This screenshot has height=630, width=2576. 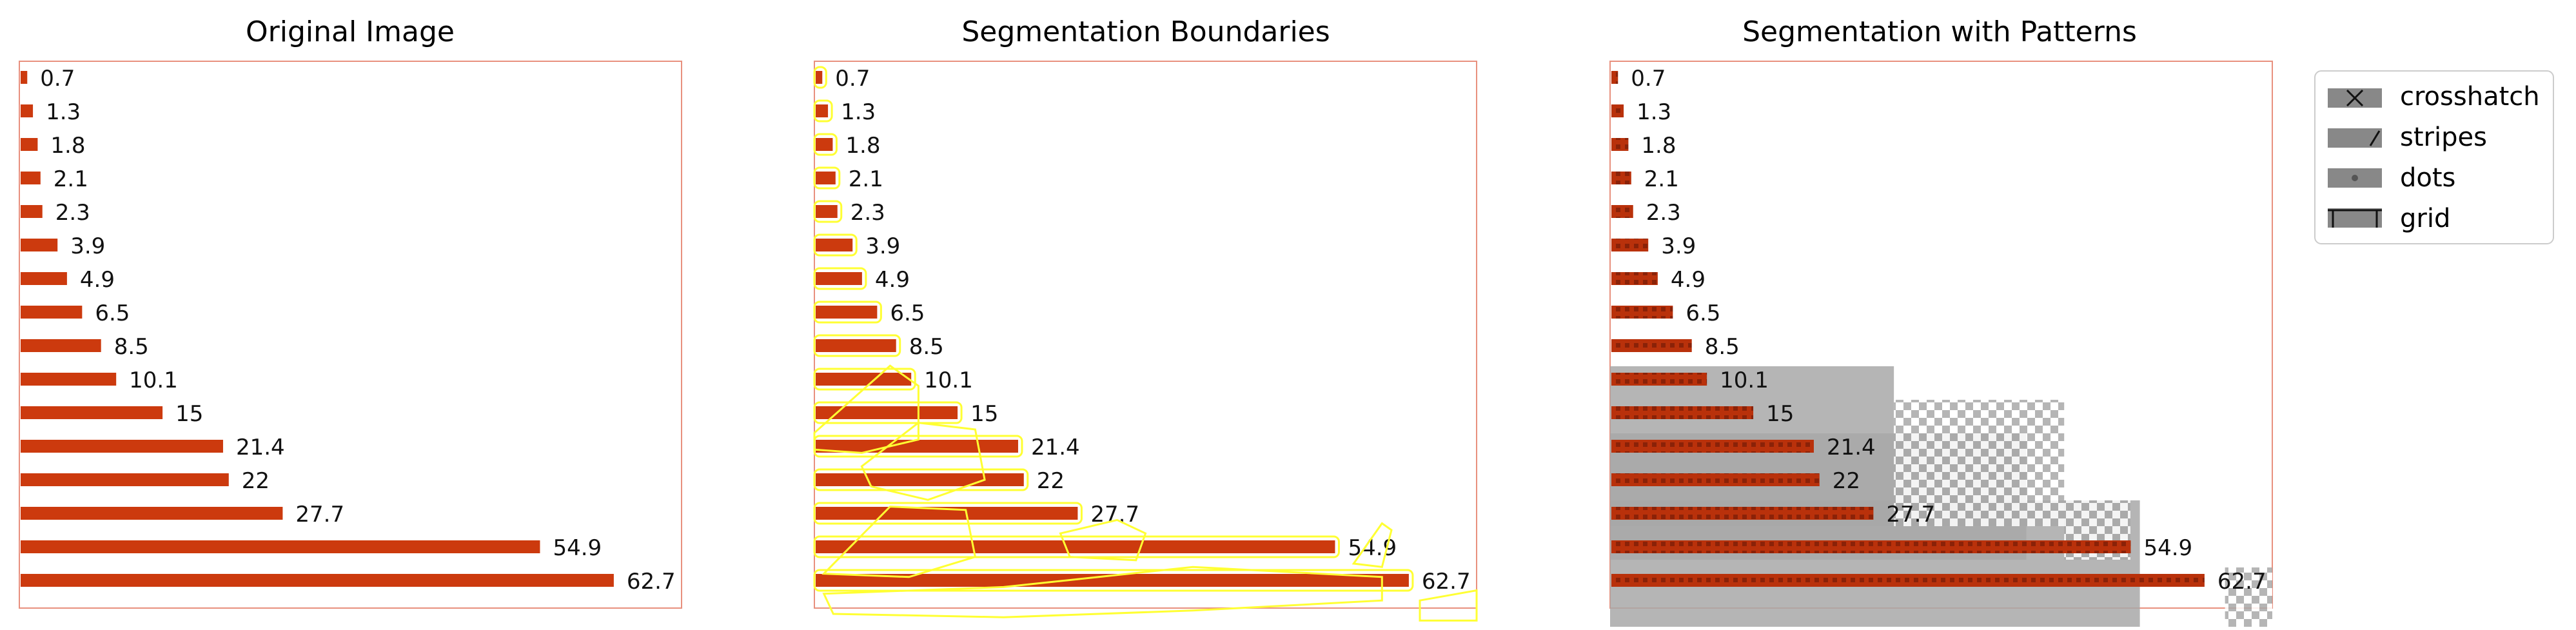 What do you see at coordinates (71, 179) in the screenshot?
I see `bar-value-label: 2.1` at bounding box center [71, 179].